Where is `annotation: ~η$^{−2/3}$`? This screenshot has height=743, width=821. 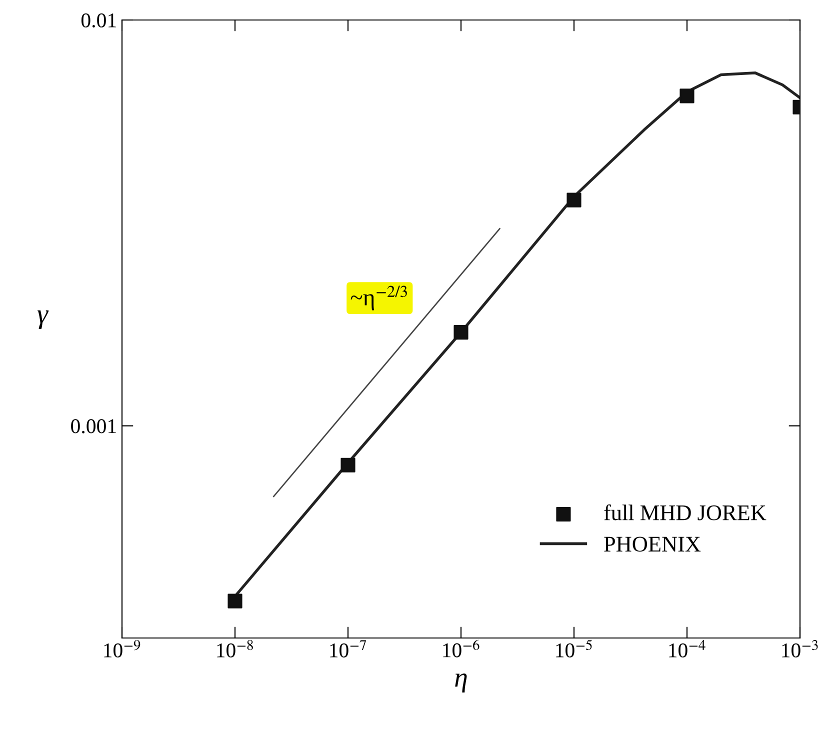 annotation: ~η$^{−2/3}$ is located at coordinates (378, 298).